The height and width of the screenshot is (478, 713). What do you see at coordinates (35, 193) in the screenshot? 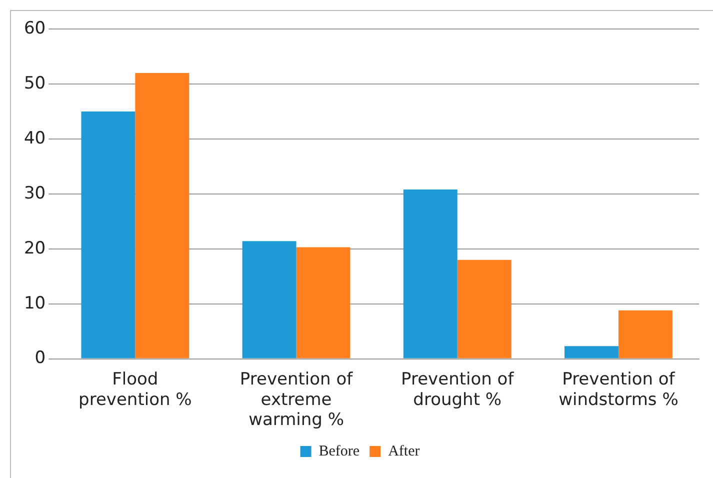
I see `y-tick-label: 30` at bounding box center [35, 193].